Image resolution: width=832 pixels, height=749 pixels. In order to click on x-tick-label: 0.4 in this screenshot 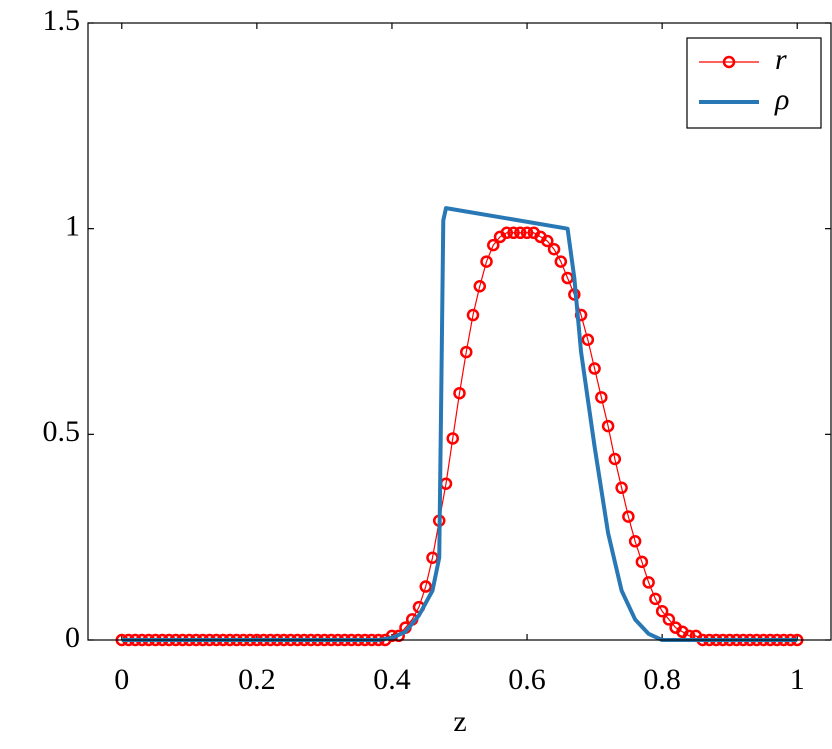, I will do `click(392, 679)`.